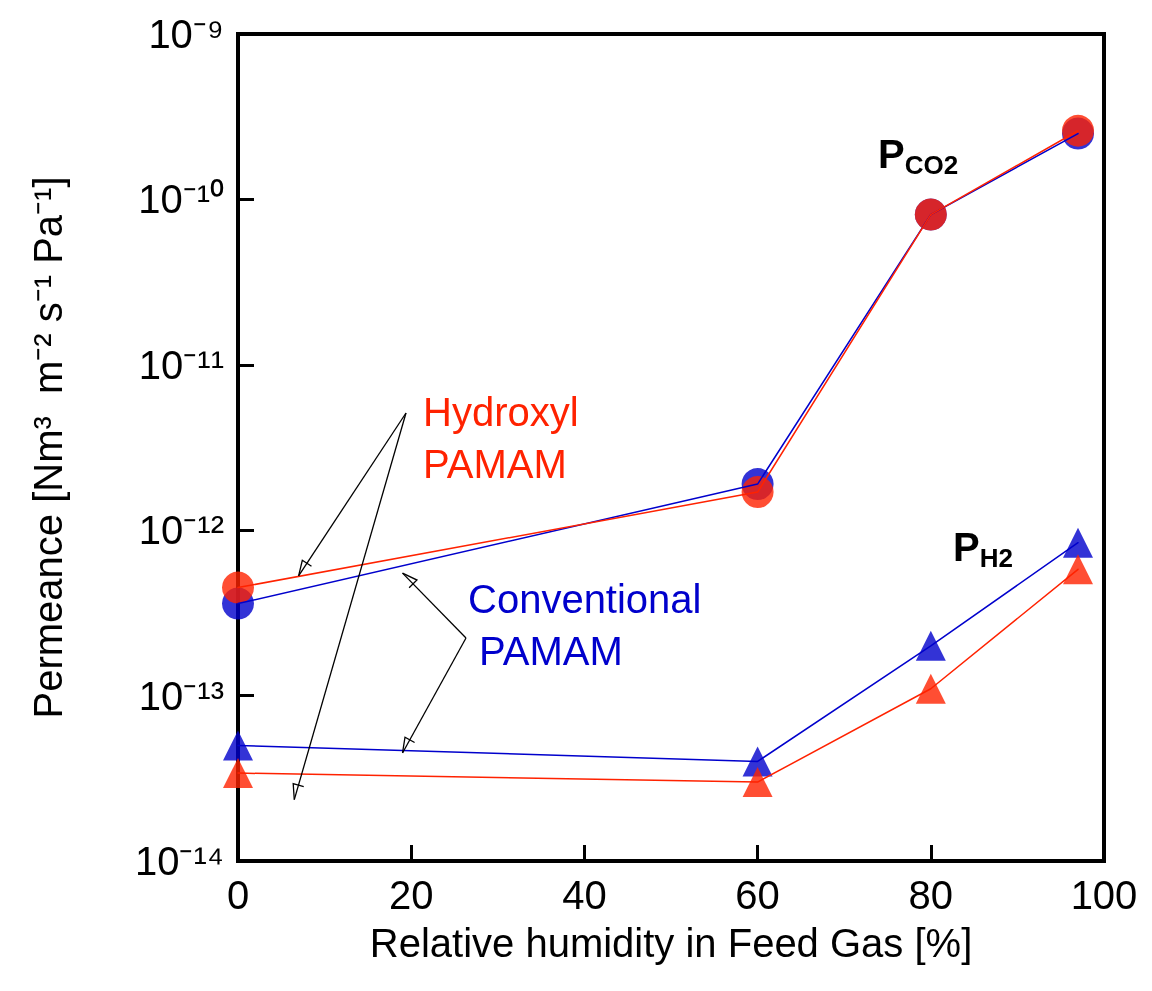  Describe the element at coordinates (181, 364) in the screenshot. I see `y-tick-label: 10⁻¹¹` at that location.